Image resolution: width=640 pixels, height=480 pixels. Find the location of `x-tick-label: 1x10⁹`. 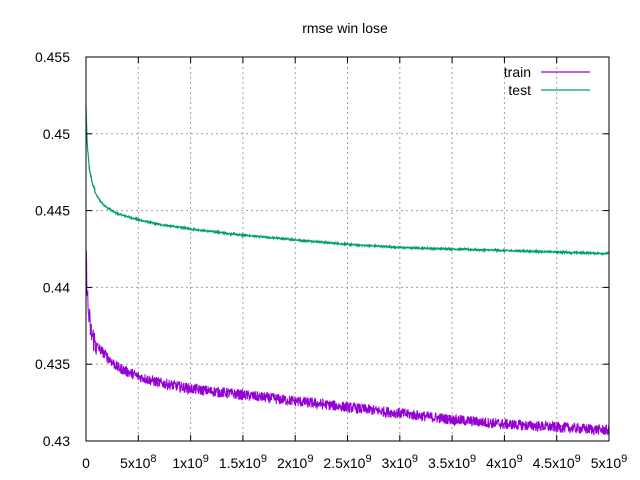

x-tick-label: 1x10⁹ is located at coordinates (190, 462).